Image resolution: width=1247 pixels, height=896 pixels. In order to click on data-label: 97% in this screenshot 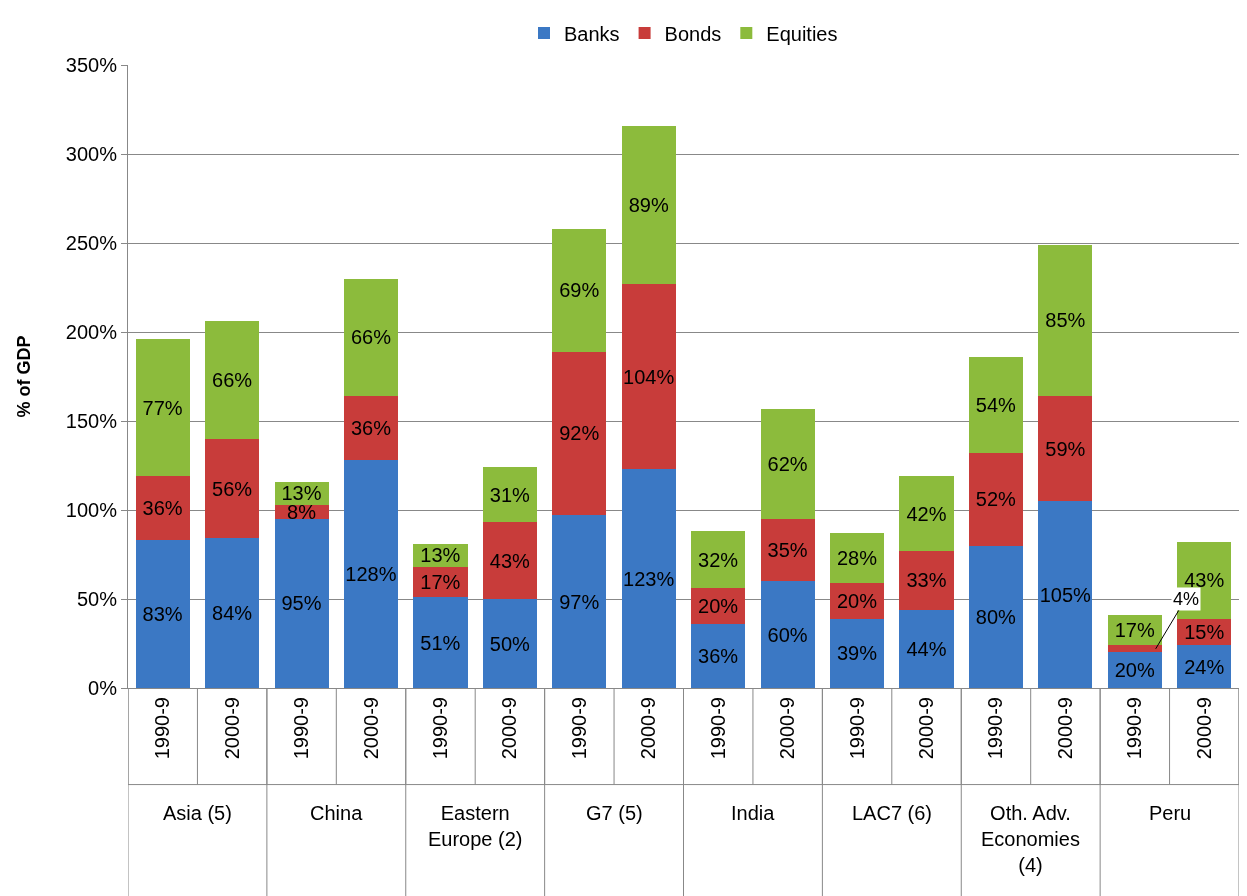, I will do `click(579, 601)`.